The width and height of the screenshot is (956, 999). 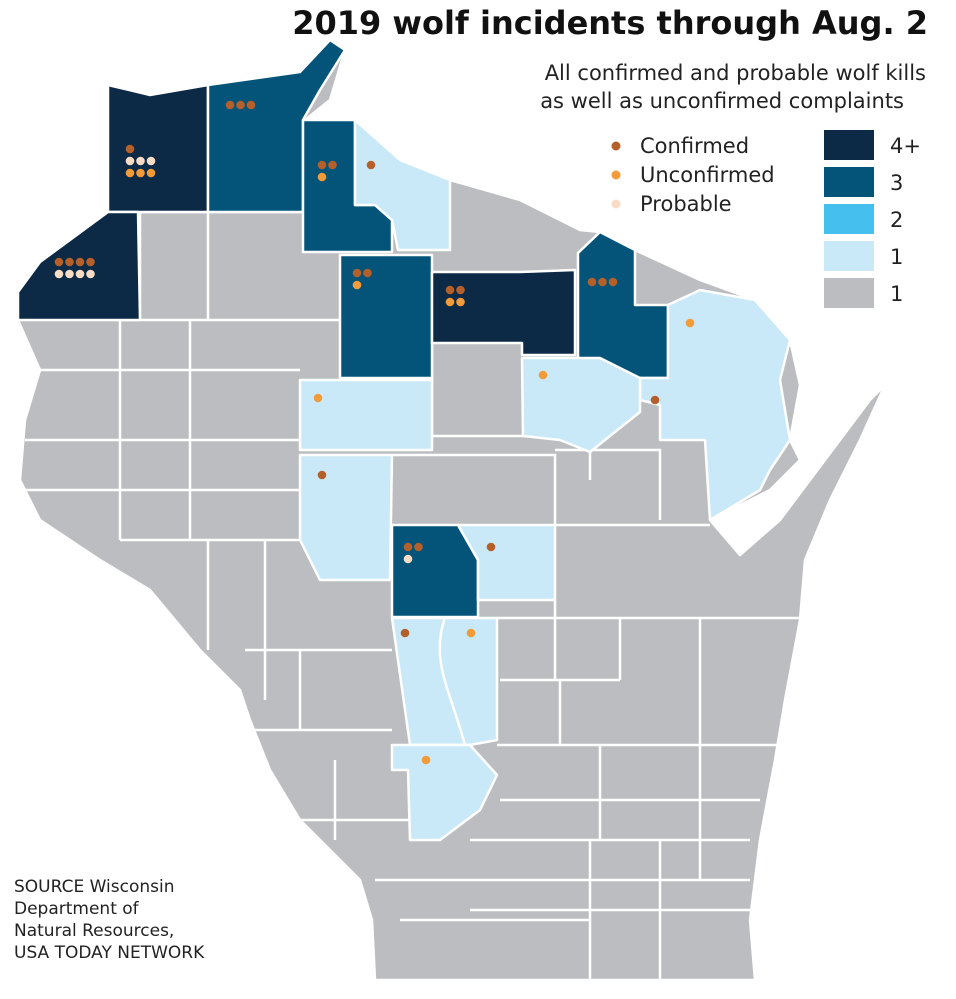 What do you see at coordinates (905, 146) in the screenshot?
I see `legend-label: 4+` at bounding box center [905, 146].